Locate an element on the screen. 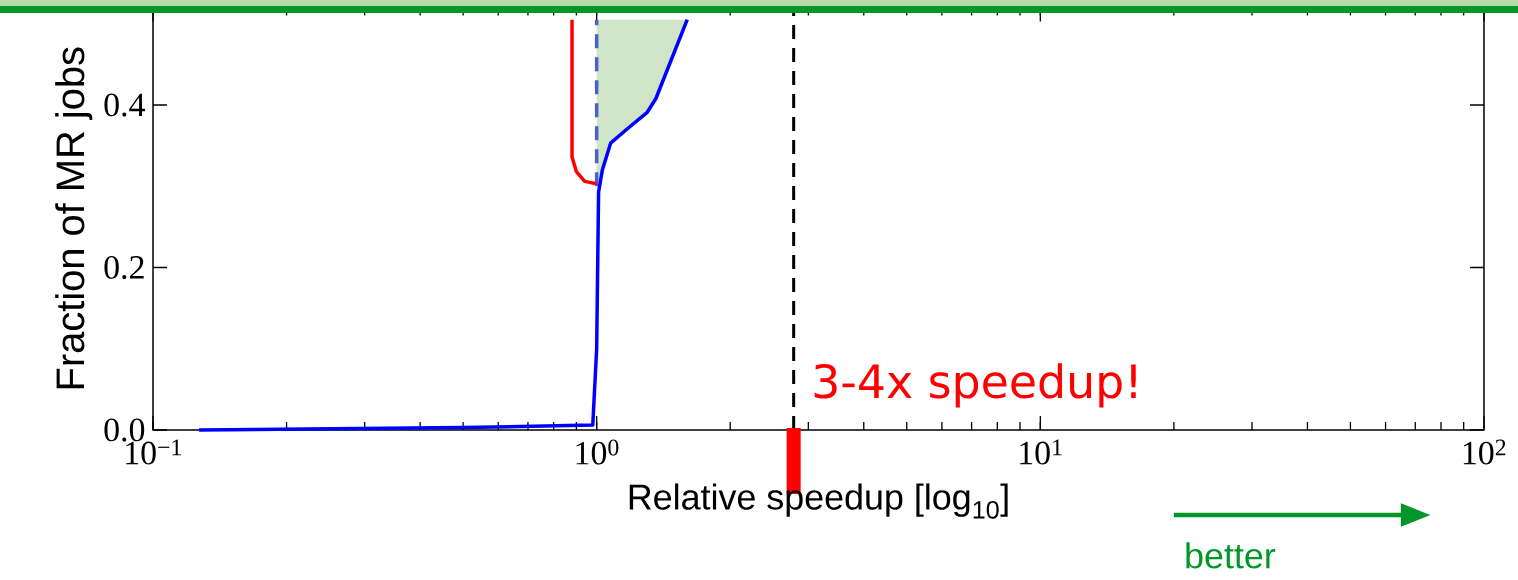  x-tick-label: 10$^{2}$ is located at coordinates (1484, 452).